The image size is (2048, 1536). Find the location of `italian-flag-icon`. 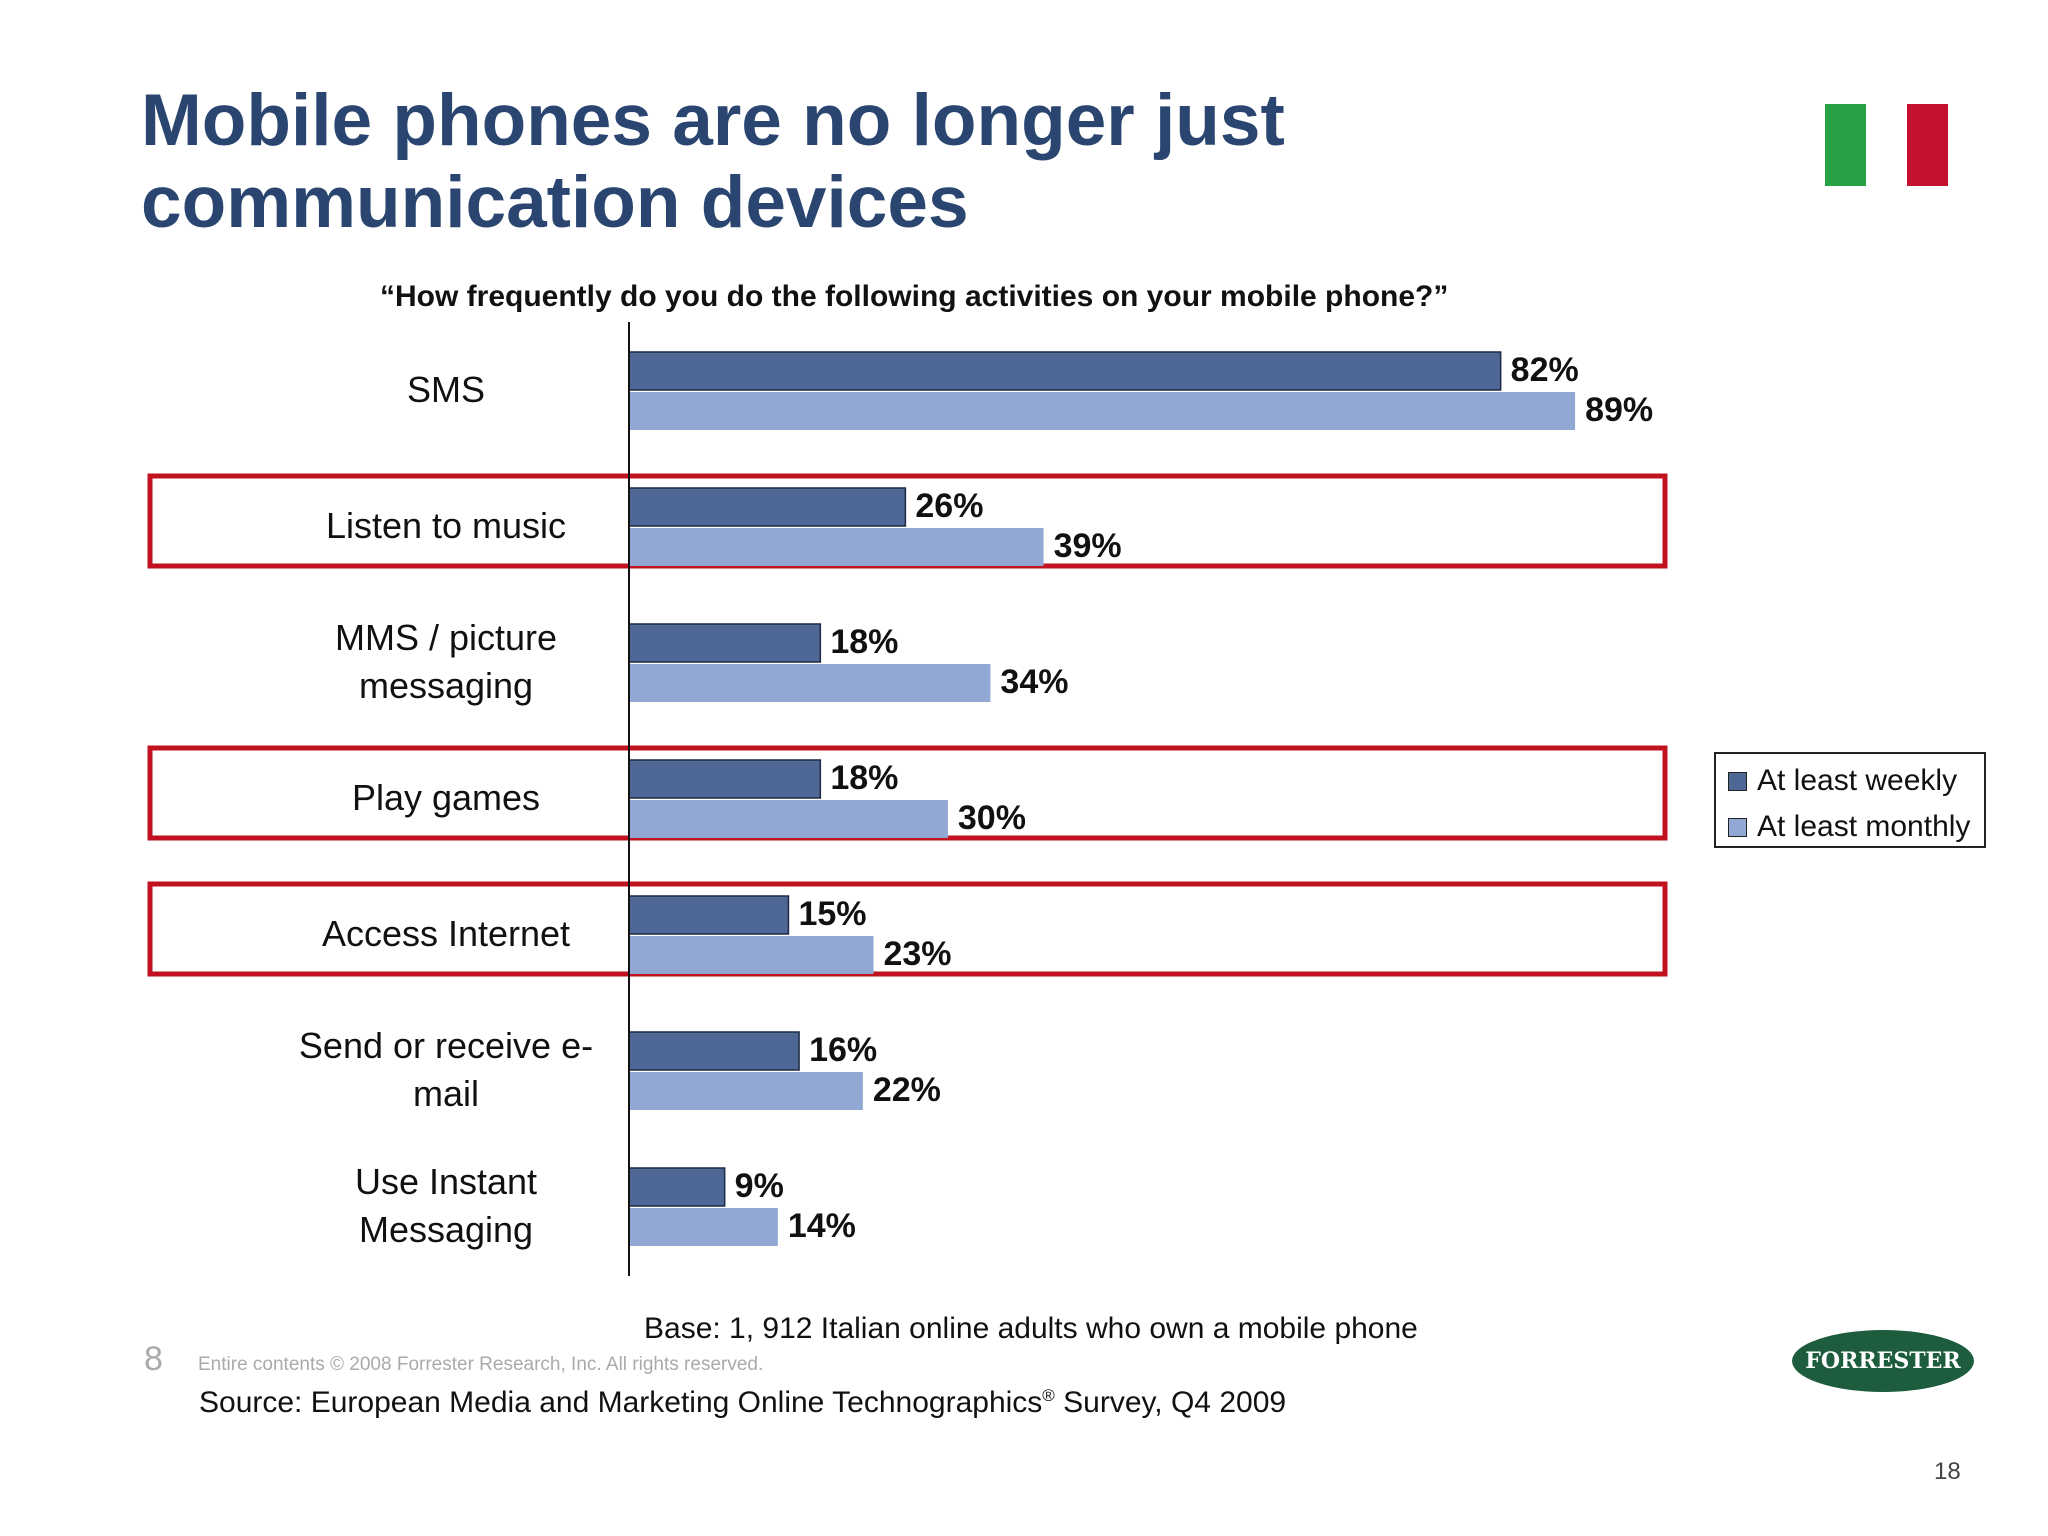

italian-flag-icon is located at coordinates (1886, 145).